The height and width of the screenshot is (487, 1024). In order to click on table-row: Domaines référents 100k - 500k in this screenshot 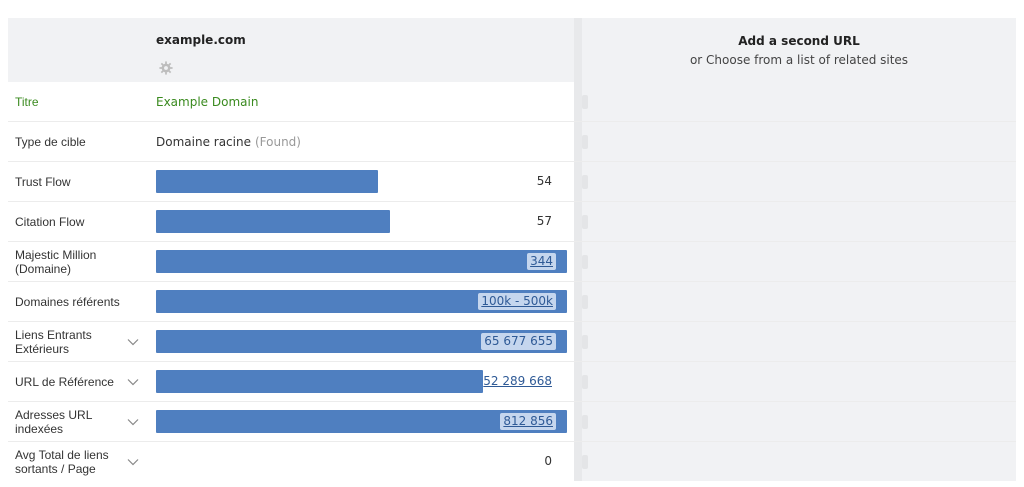, I will do `click(512, 302)`.